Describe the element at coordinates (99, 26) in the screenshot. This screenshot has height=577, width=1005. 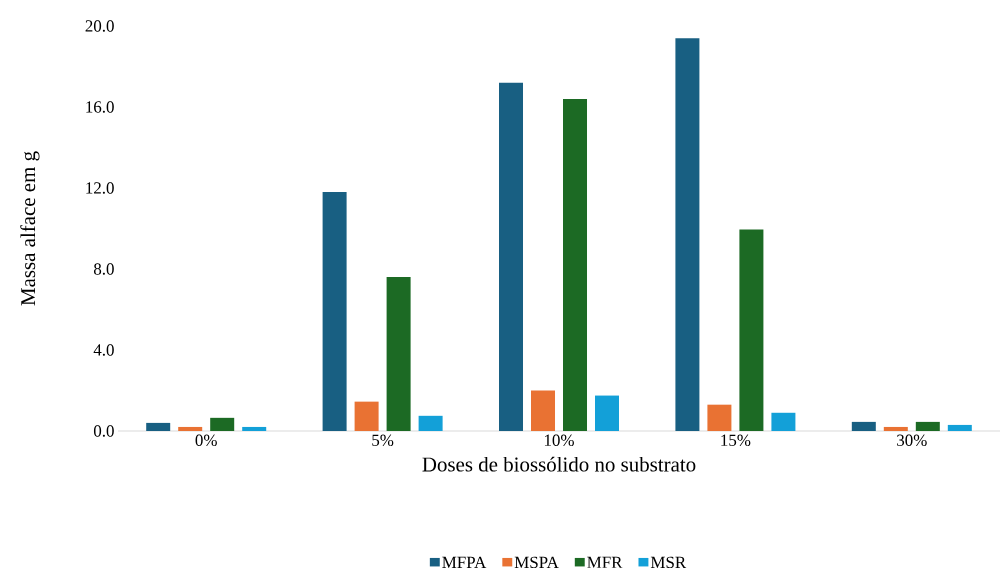
I see `y-tick-label: 20.0` at that location.